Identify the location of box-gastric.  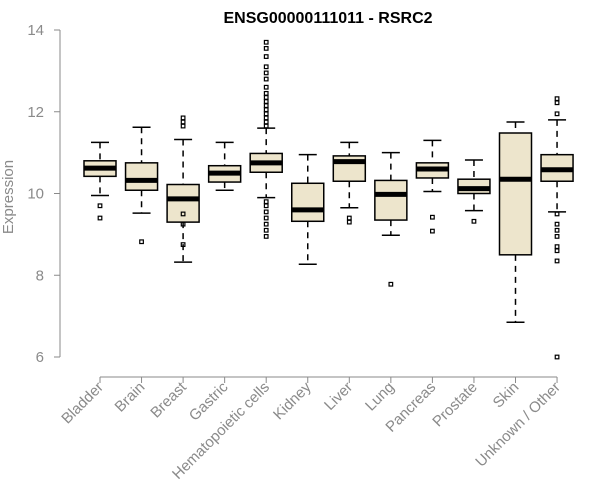
(224, 166).